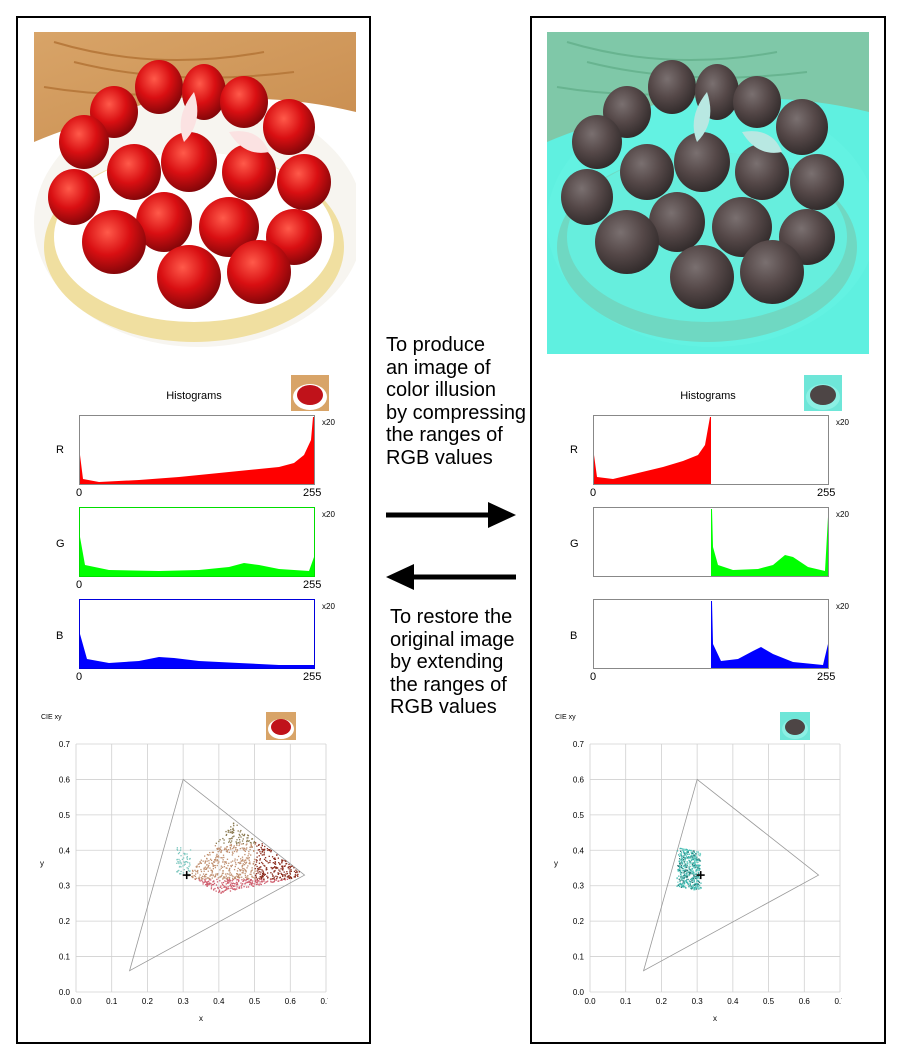 The image size is (900, 1061). Describe the element at coordinates (448, 684) in the screenshot. I see `reverse-caption-line: the ranges of` at that location.